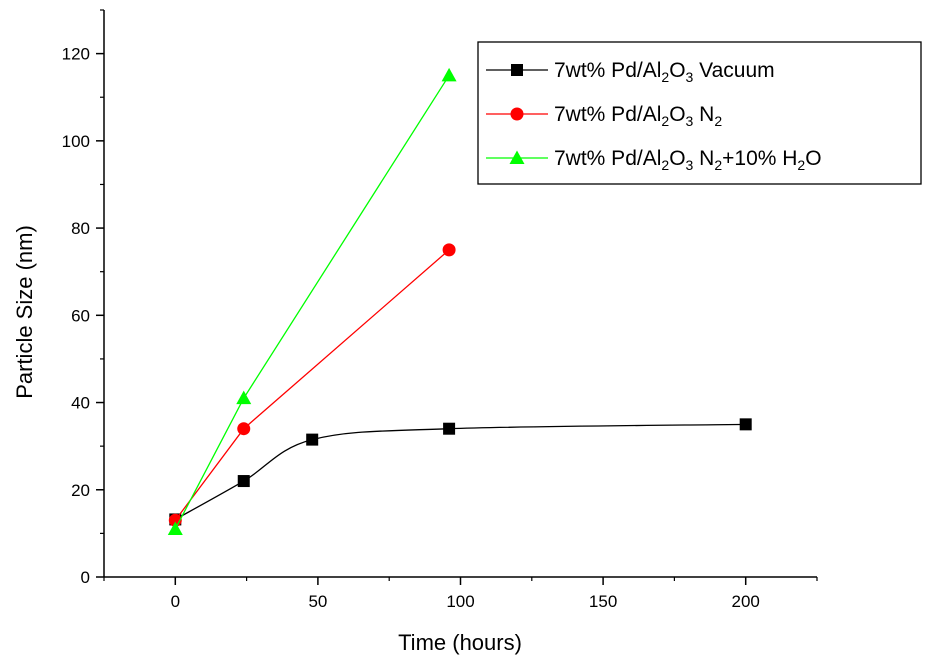 The height and width of the screenshot is (663, 927). What do you see at coordinates (80, 315) in the screenshot?
I see `y-tick-label: 60` at bounding box center [80, 315].